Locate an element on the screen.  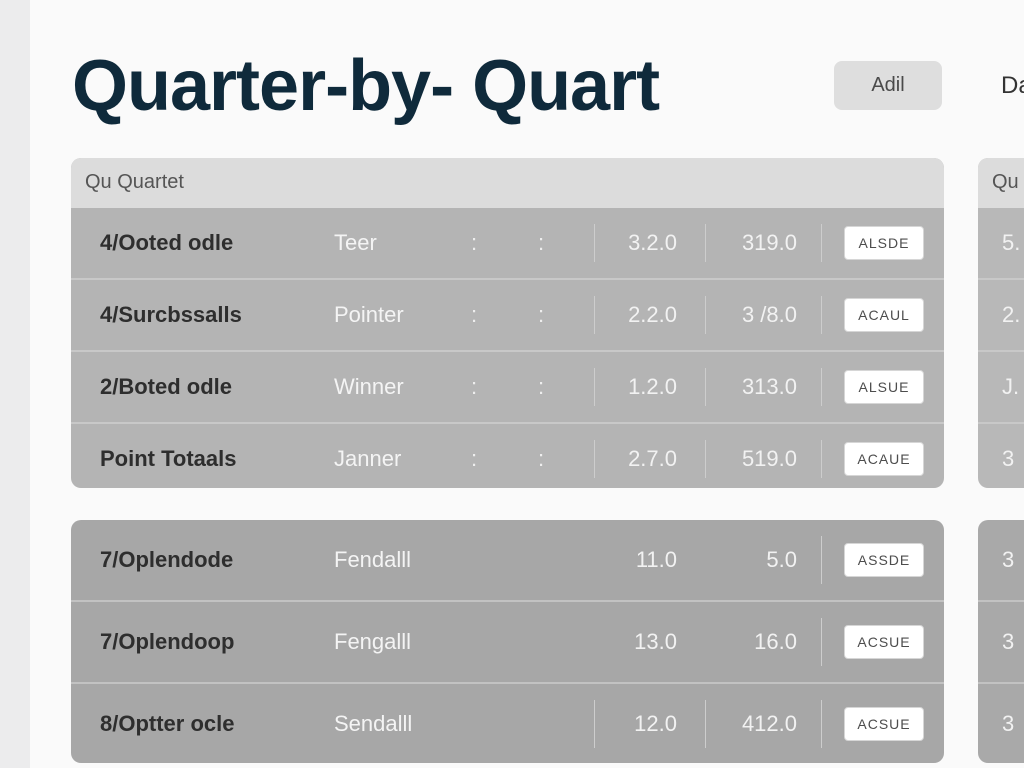
side-table-card: Qu 5. 2. J. 3 is located at coordinates (1001, 323).